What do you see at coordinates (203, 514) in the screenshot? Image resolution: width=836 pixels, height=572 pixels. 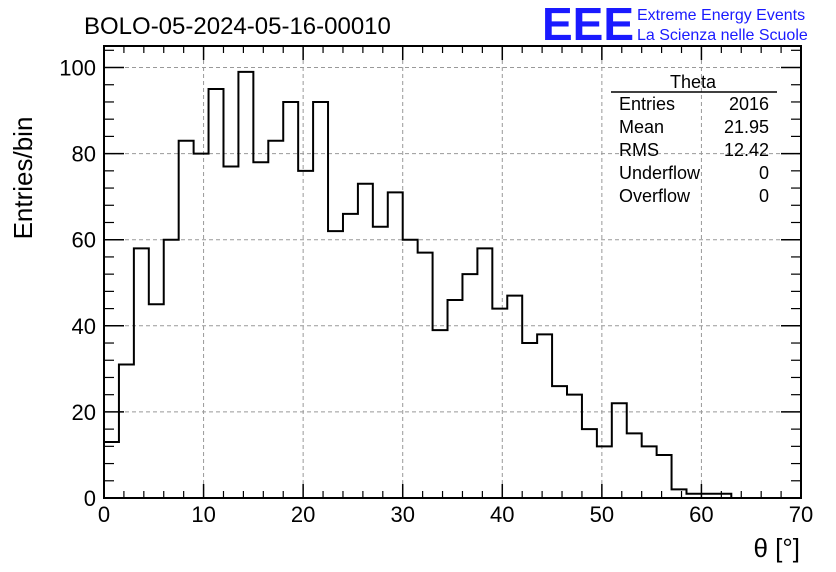 I see `x-tick-label: 10` at bounding box center [203, 514].